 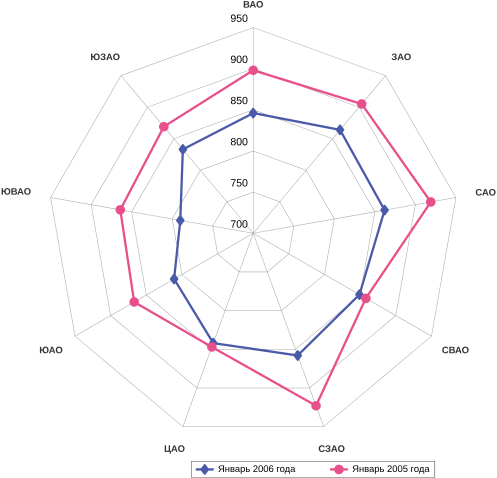 I want to click on spoke-label: САО, so click(x=486, y=192).